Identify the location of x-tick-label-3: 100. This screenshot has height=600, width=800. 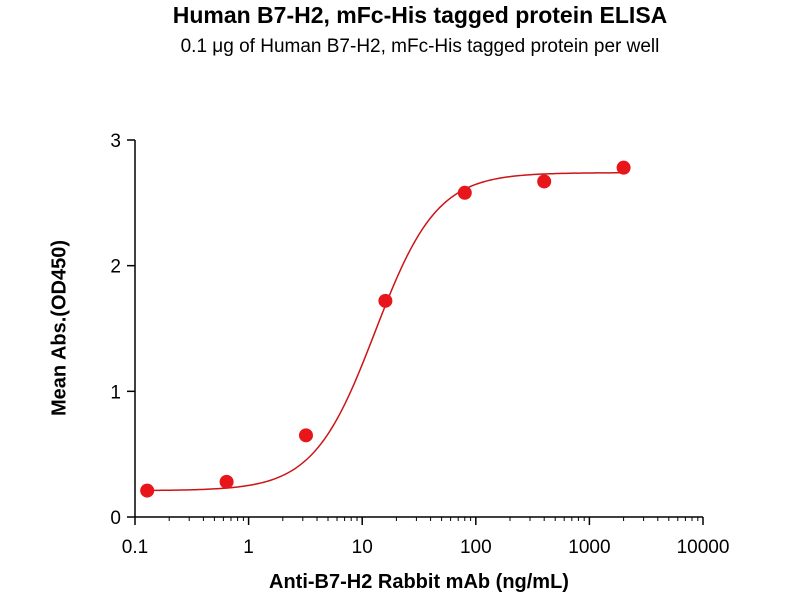
(476, 547).